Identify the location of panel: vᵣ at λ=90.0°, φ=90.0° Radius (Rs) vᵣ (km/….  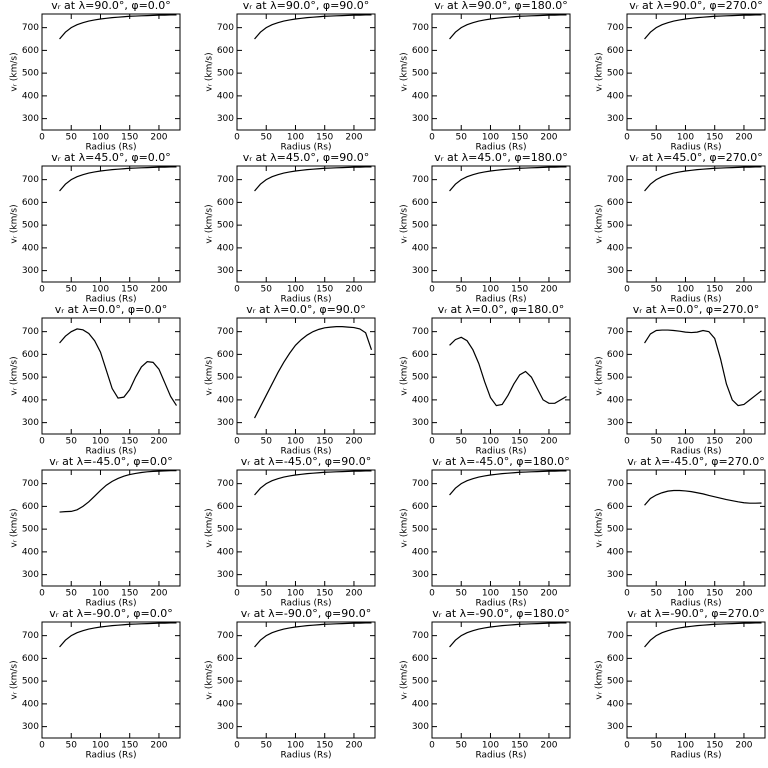
(290, 76).